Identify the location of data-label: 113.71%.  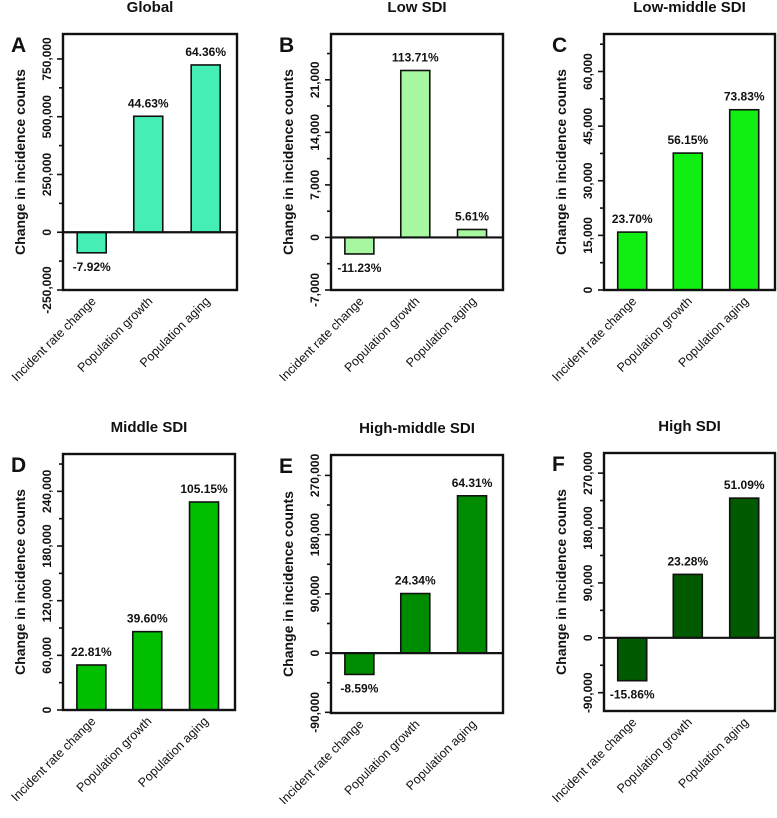
(415, 57).